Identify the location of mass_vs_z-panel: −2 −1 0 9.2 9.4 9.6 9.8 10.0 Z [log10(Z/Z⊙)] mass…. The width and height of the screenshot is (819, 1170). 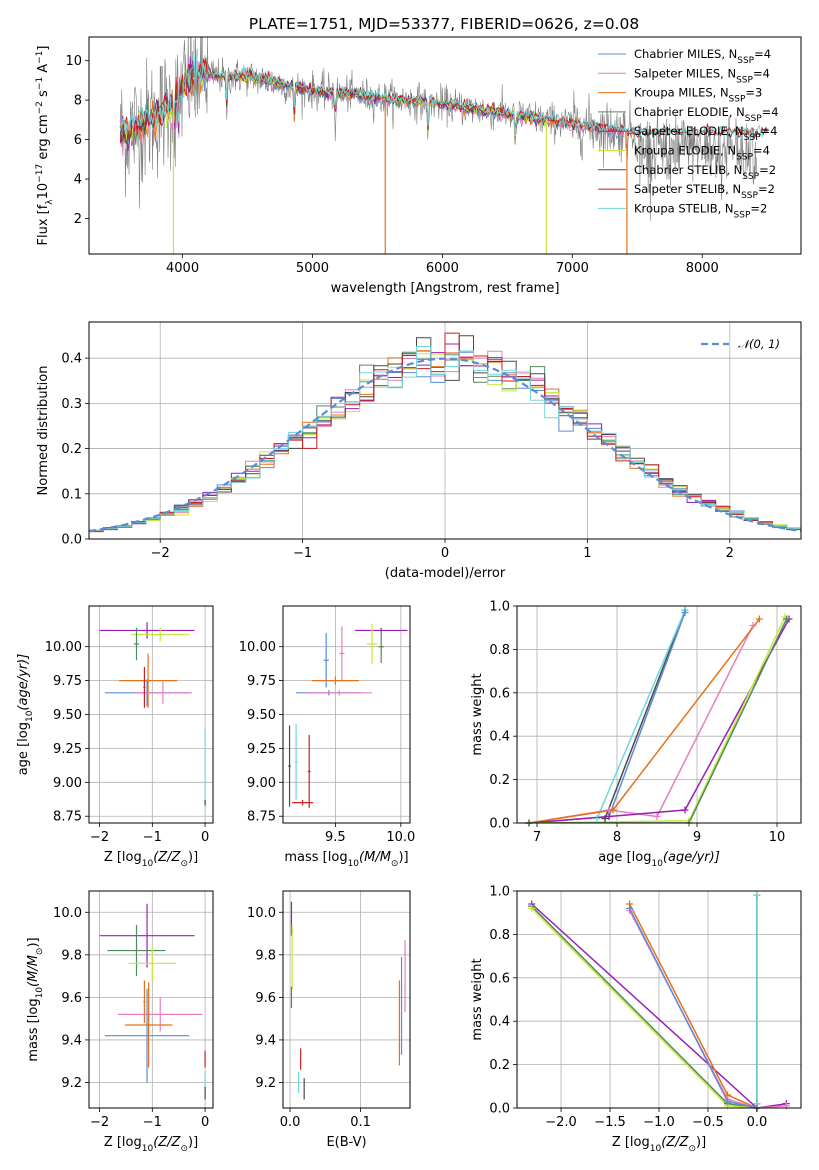
(120, 1022).